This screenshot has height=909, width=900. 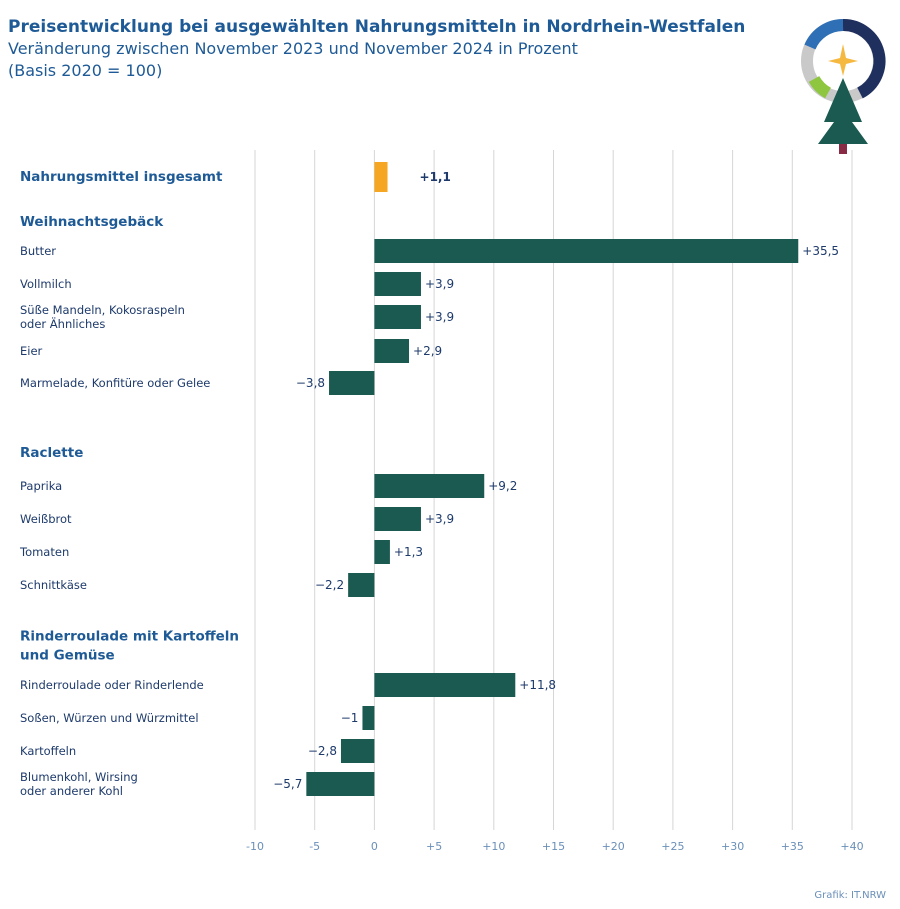 I want to click on christmas-logo-icon, so click(x=843, y=88).